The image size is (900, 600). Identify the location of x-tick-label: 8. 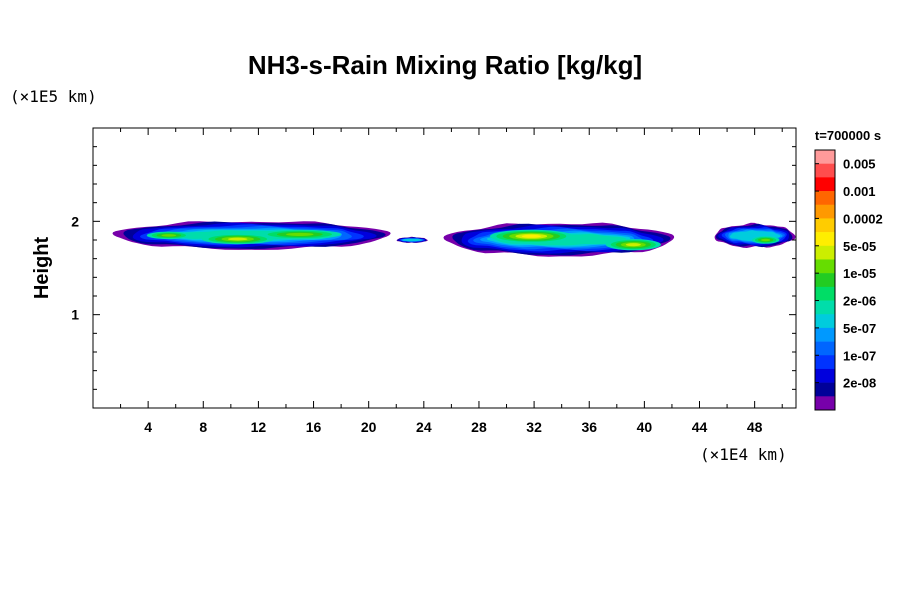
(203, 427).